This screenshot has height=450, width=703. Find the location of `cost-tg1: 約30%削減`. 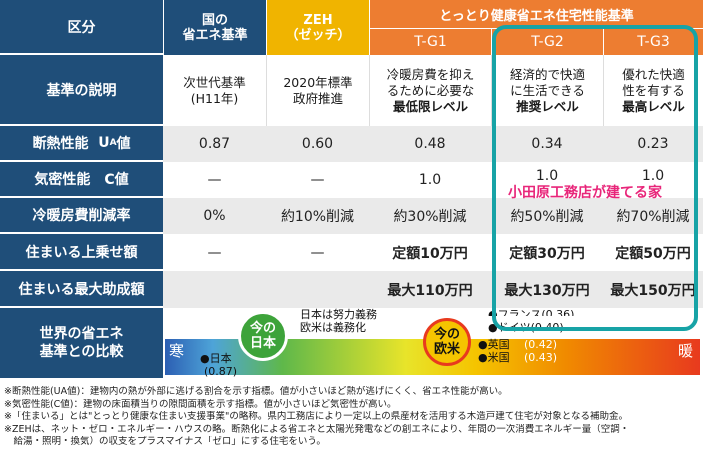

cost-tg1: 約30%削減 is located at coordinates (430, 216).